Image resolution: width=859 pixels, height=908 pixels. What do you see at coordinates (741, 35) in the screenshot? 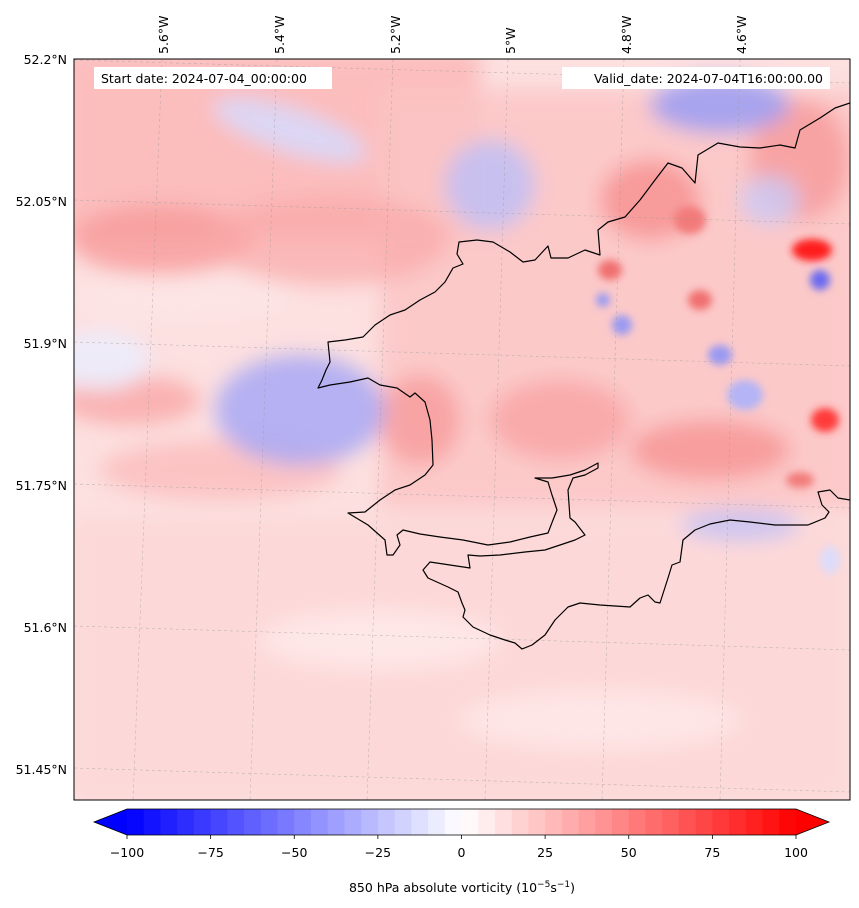
I see `lon-label: 4.6°W` at bounding box center [741, 35].